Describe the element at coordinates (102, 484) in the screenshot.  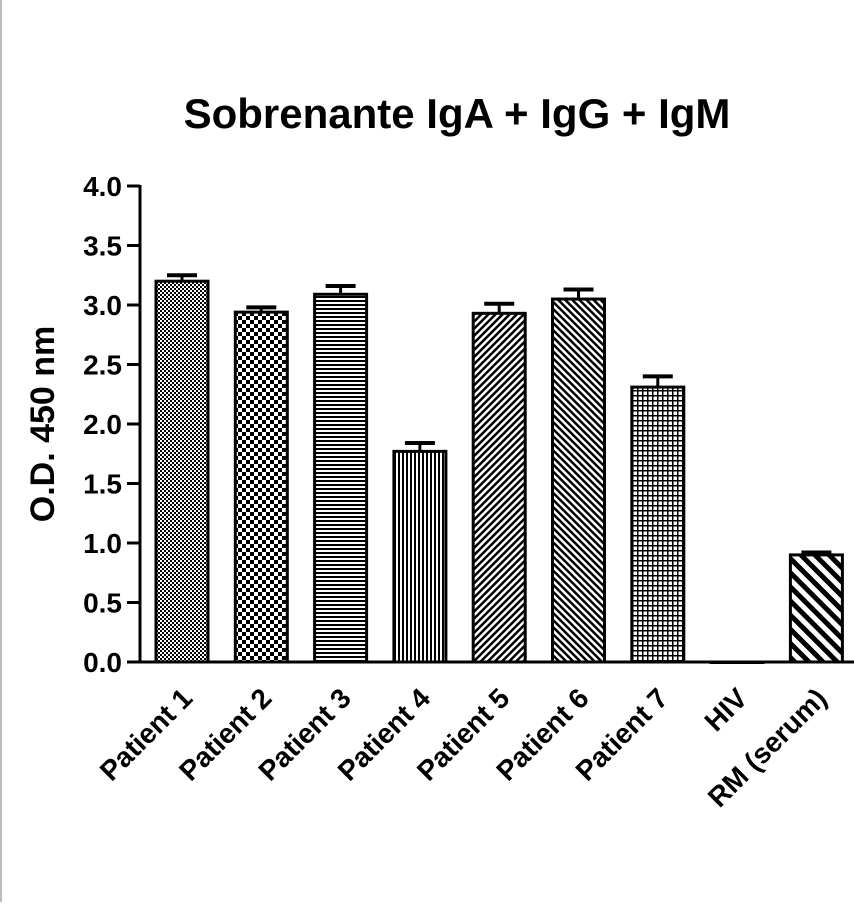
I see `y-tick-label: 1.5` at that location.